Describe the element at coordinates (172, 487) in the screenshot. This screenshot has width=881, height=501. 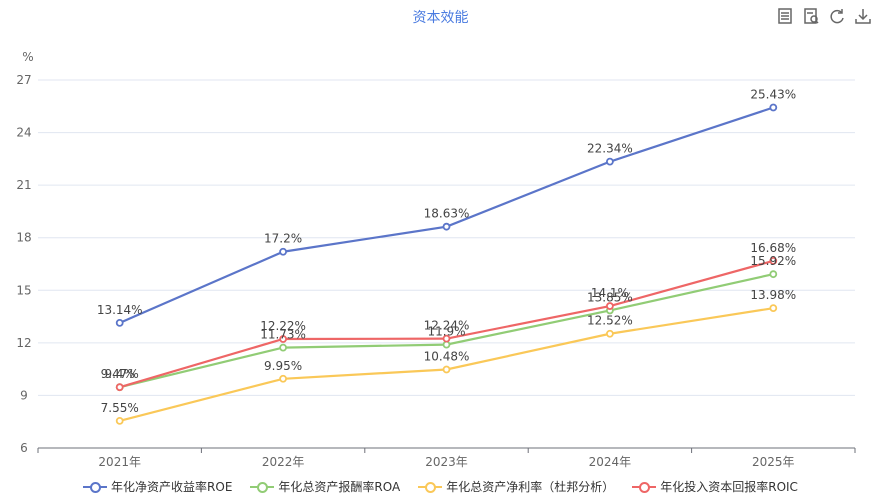
I see `legend-label: 年化净资产收益率ROE` at that location.